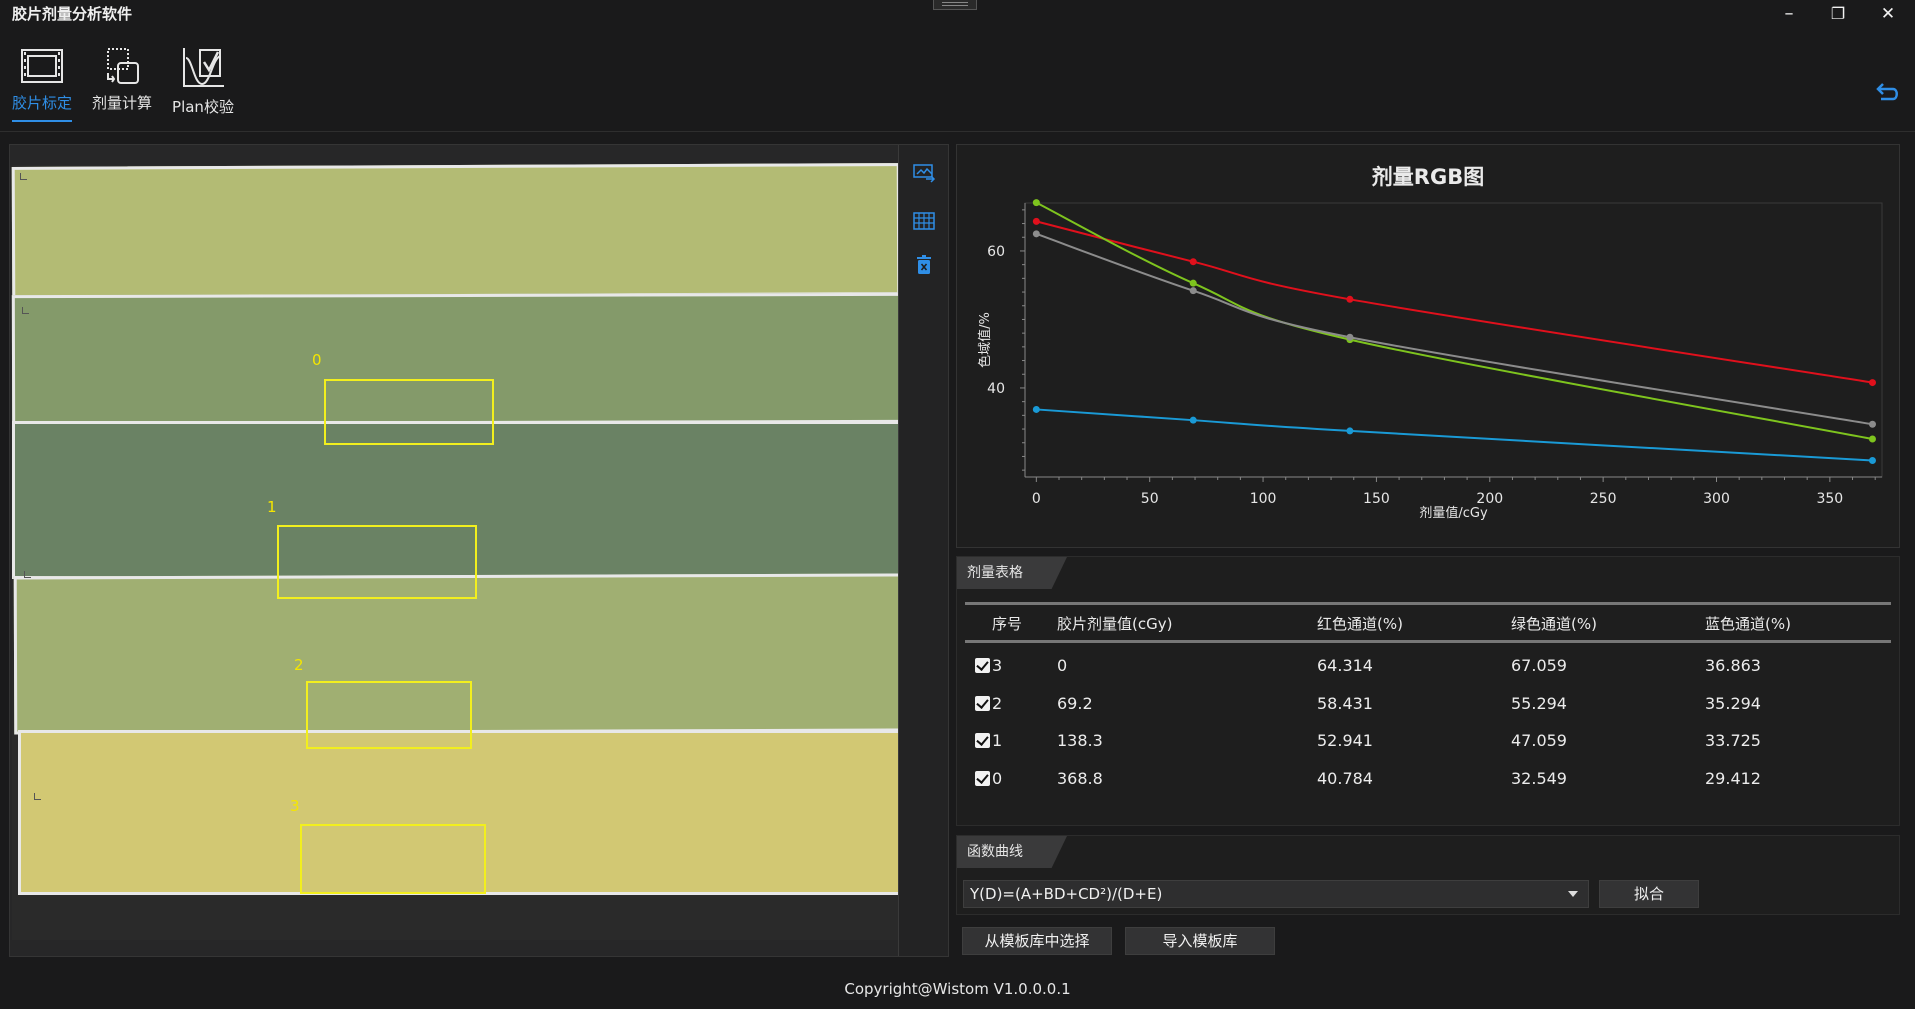  I want to click on close-button: ✕, so click(1888, 14).